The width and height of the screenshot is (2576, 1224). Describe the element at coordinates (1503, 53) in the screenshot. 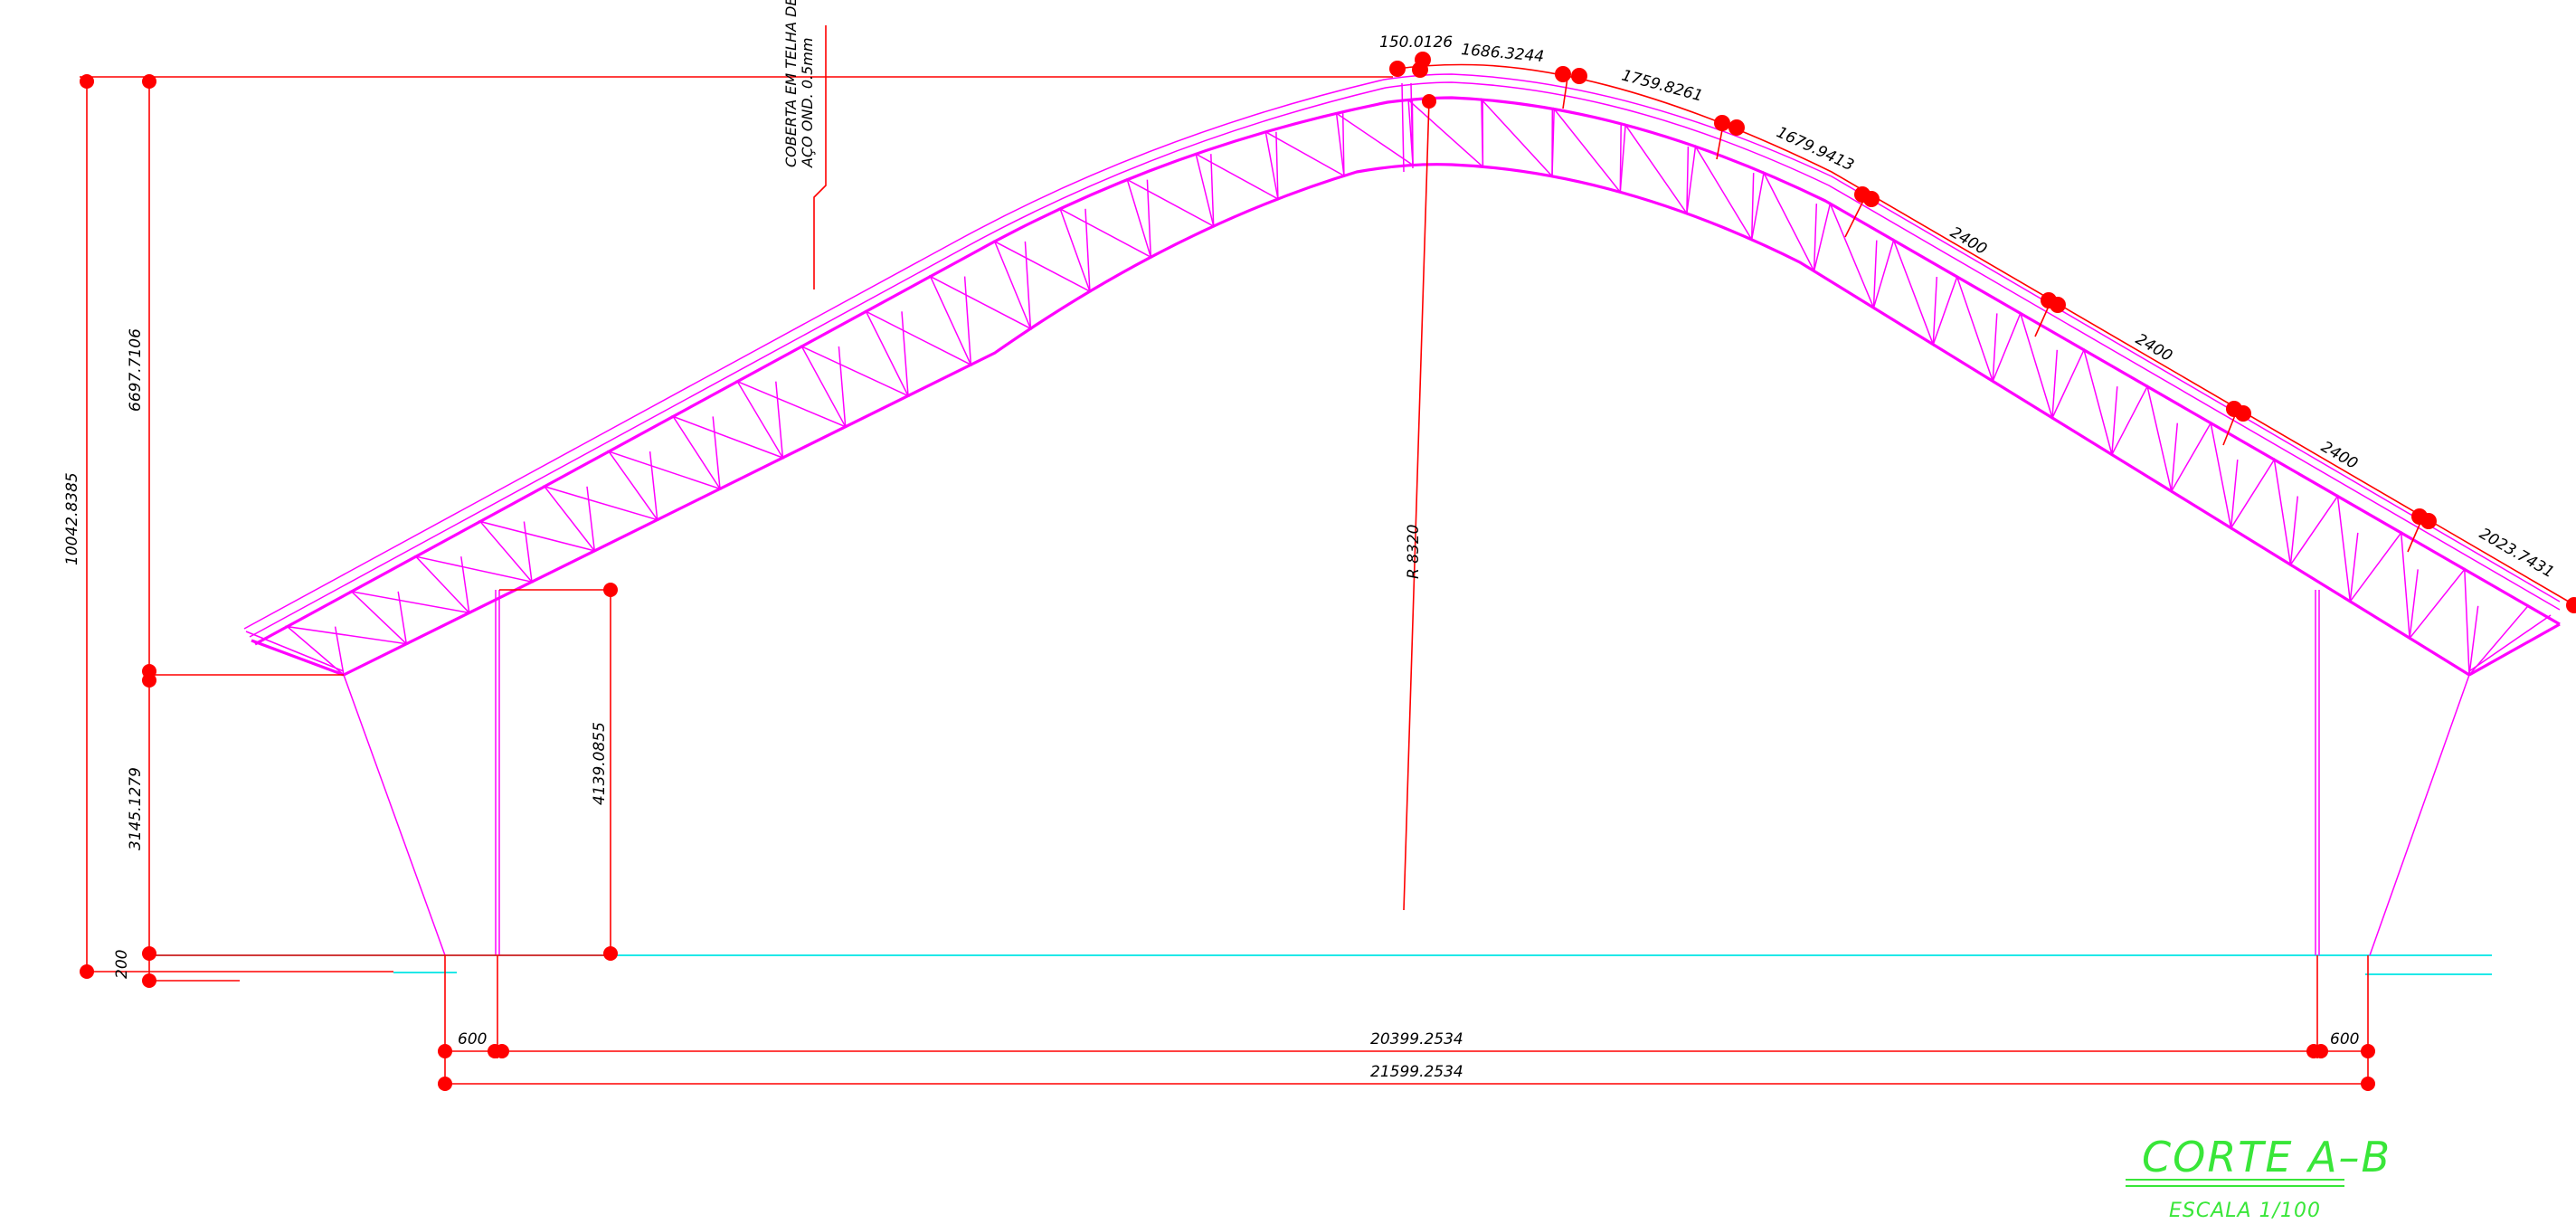

I see `arc-seg-1: 1686.3244` at that location.